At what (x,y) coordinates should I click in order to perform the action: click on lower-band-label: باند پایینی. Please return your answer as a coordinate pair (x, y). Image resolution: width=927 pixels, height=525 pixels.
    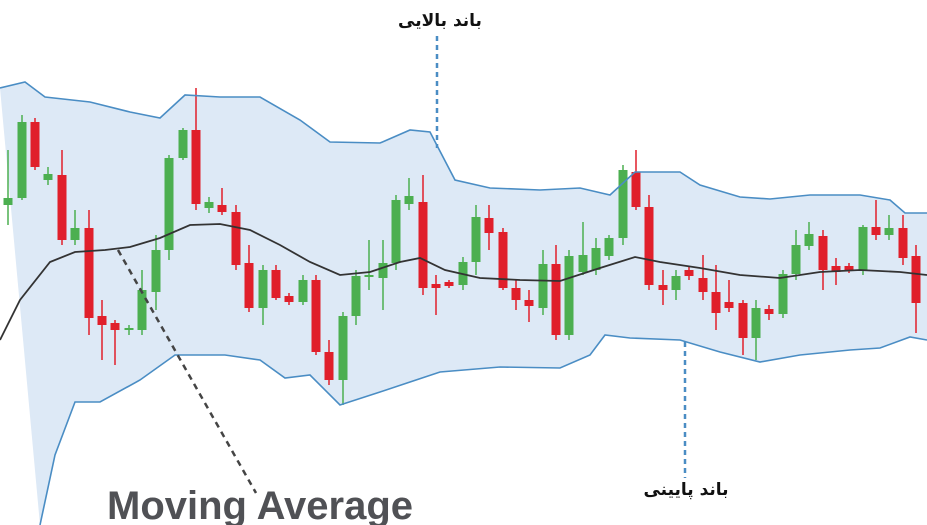
    Looking at the image, I should click on (685, 490).